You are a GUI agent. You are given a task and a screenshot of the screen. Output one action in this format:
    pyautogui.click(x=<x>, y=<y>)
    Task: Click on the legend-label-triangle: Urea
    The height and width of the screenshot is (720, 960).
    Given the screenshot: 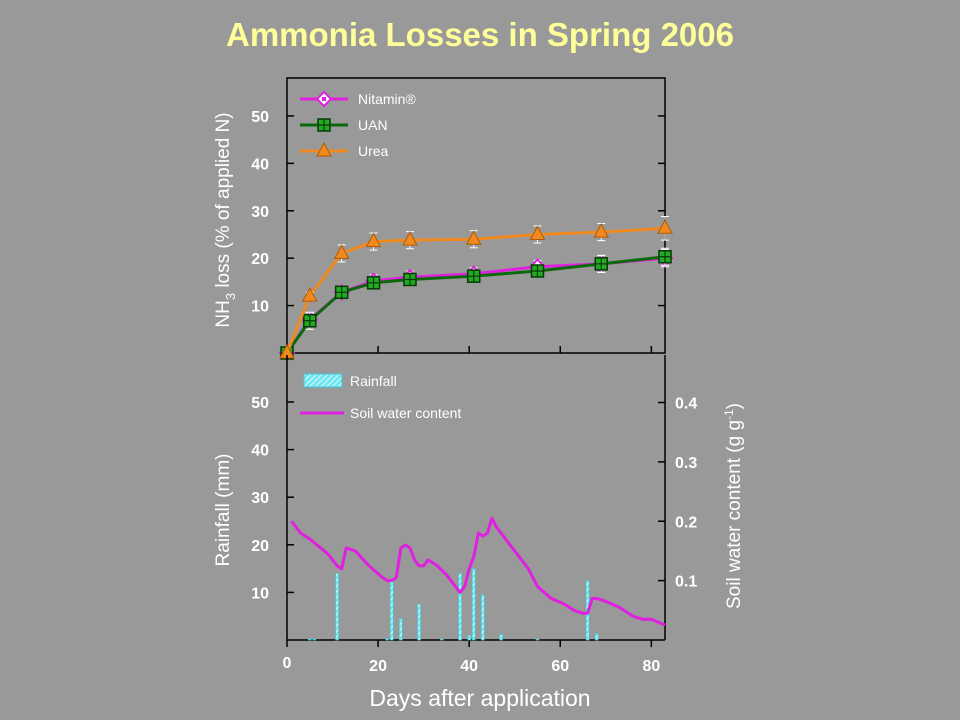 What is the action you would take?
    pyautogui.click(x=373, y=151)
    